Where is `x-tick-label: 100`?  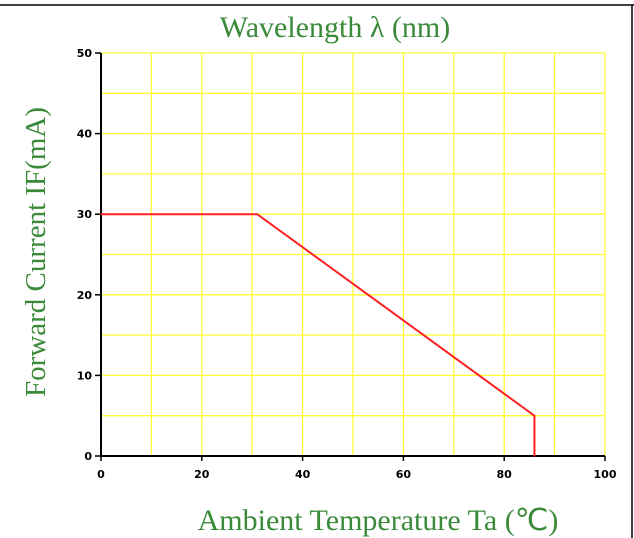 x-tick-label: 100 is located at coordinates (605, 474).